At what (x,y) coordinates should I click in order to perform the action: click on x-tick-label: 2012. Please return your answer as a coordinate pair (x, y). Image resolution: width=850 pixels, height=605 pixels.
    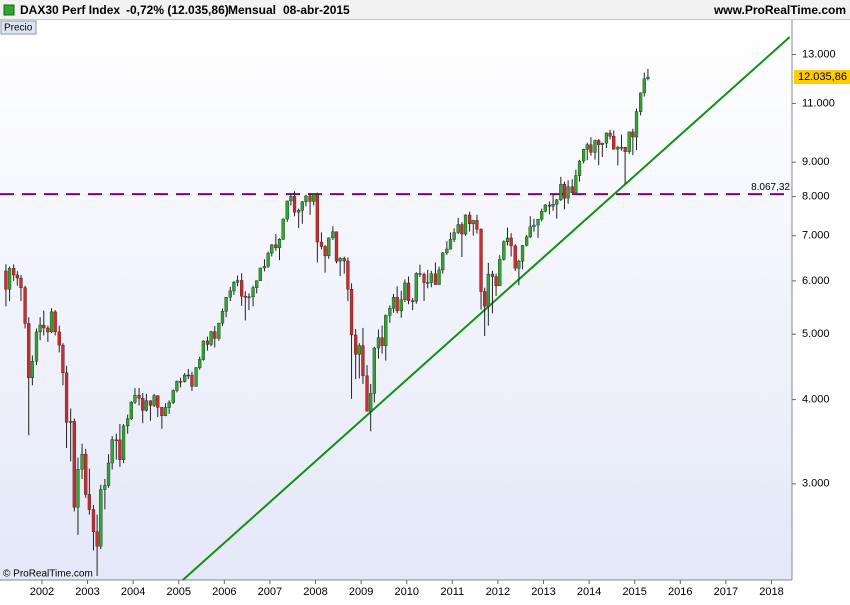
    Looking at the image, I should click on (498, 592).